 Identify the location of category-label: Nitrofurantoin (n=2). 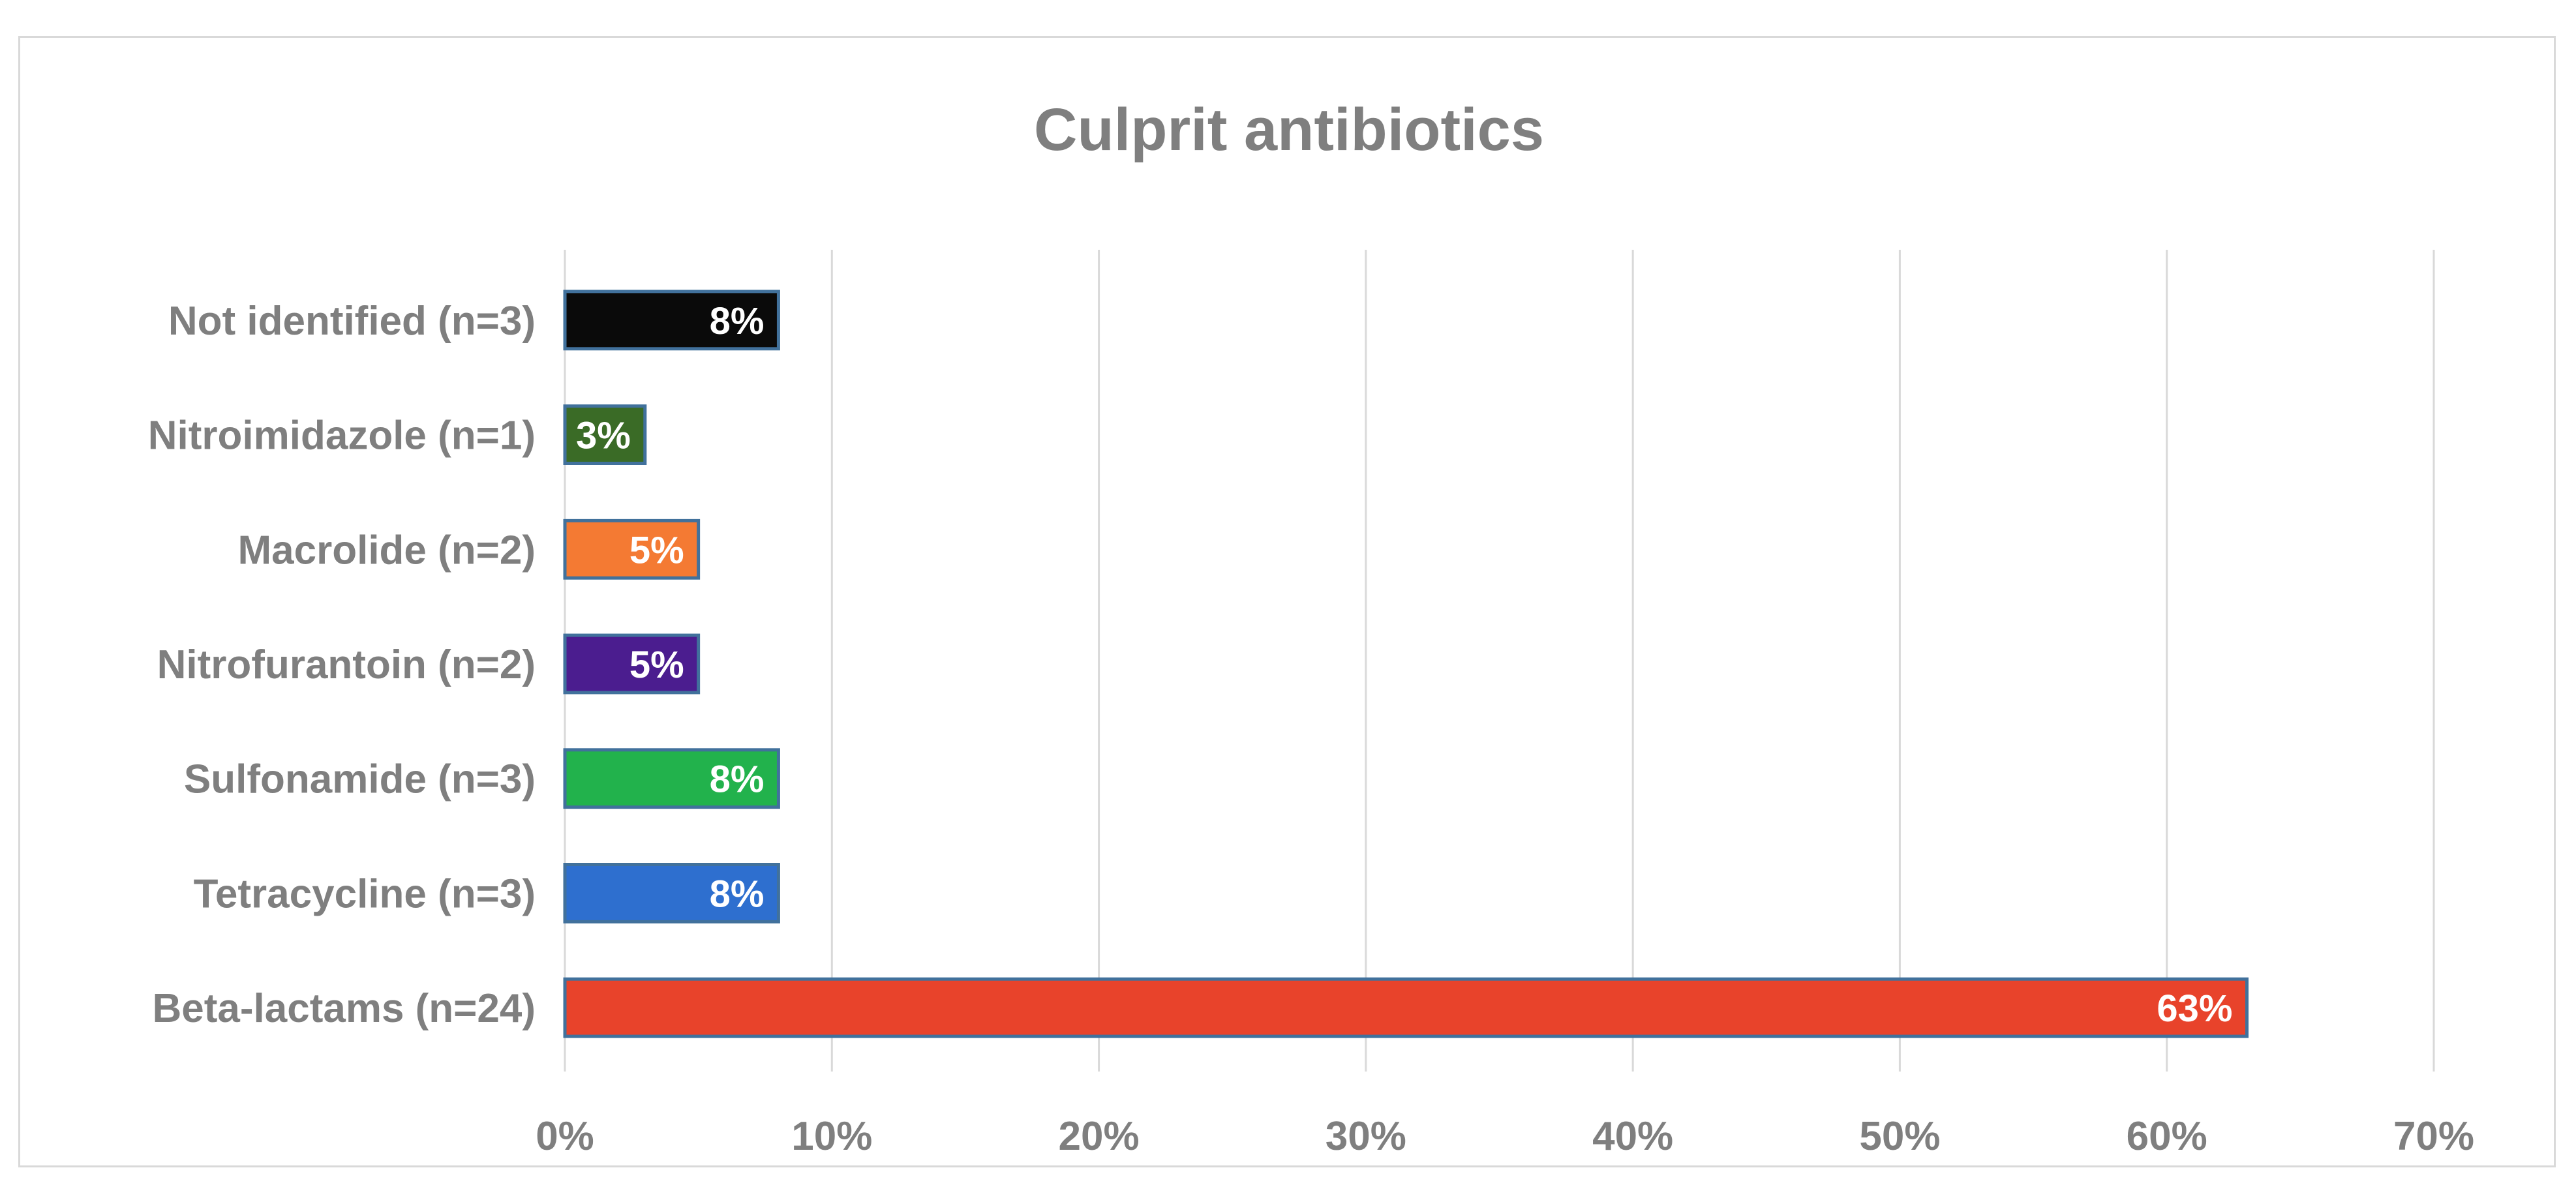
(347, 665).